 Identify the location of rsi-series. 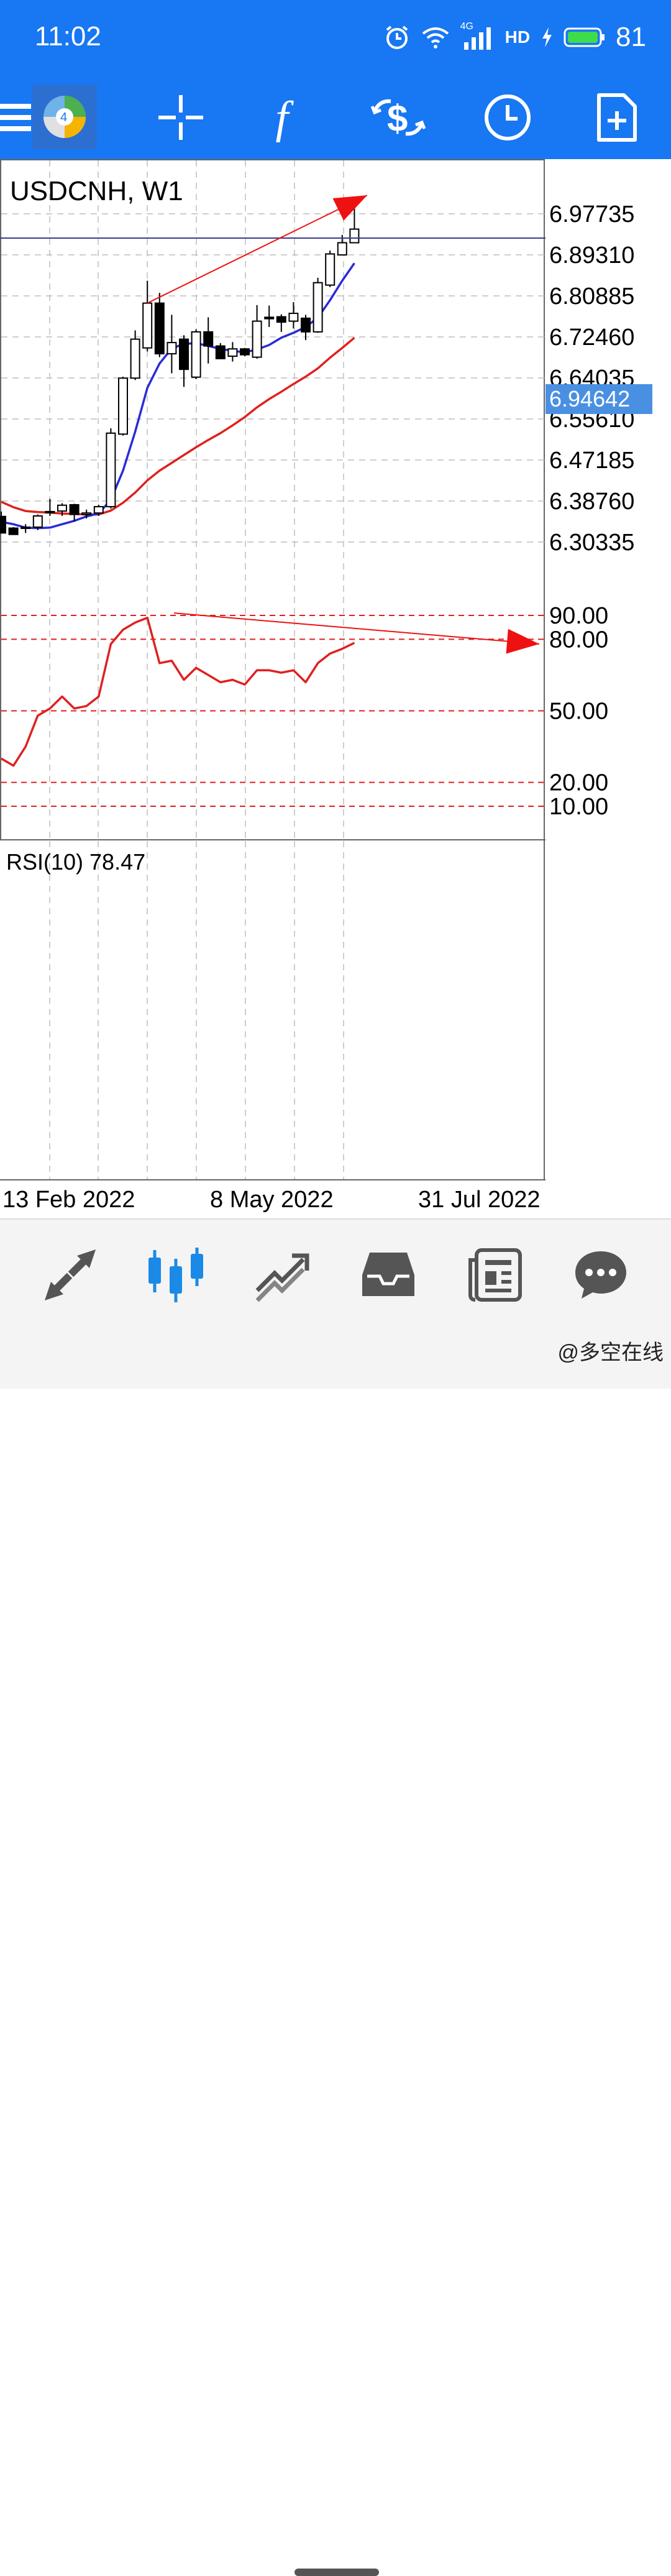
(178, 692).